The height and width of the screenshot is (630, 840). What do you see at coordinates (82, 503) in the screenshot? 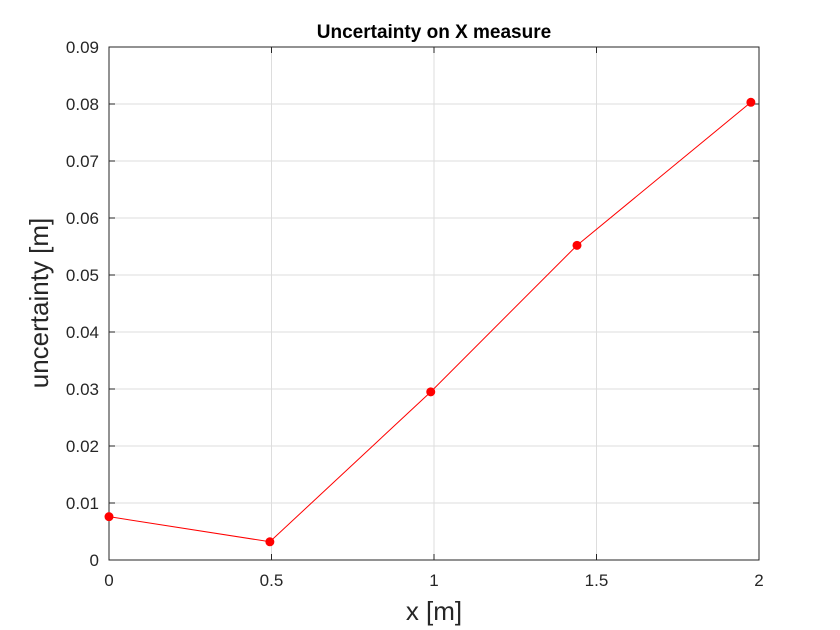
I see `y-tick-label: 0.01` at bounding box center [82, 503].